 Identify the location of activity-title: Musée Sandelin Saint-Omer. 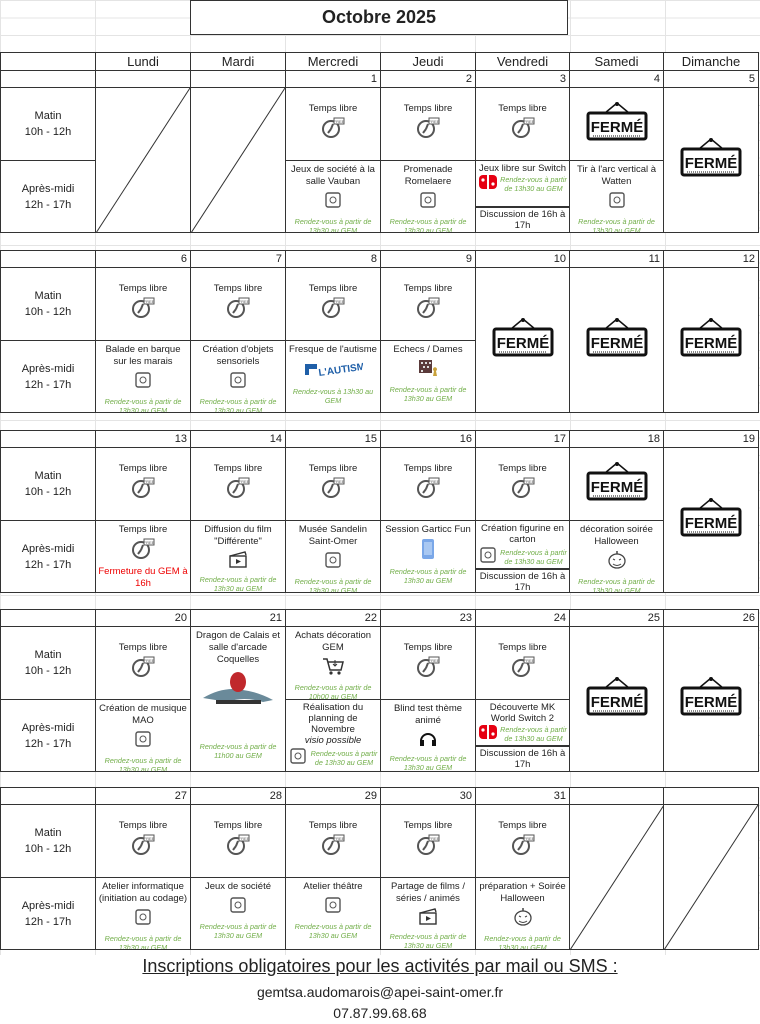
(333, 535).